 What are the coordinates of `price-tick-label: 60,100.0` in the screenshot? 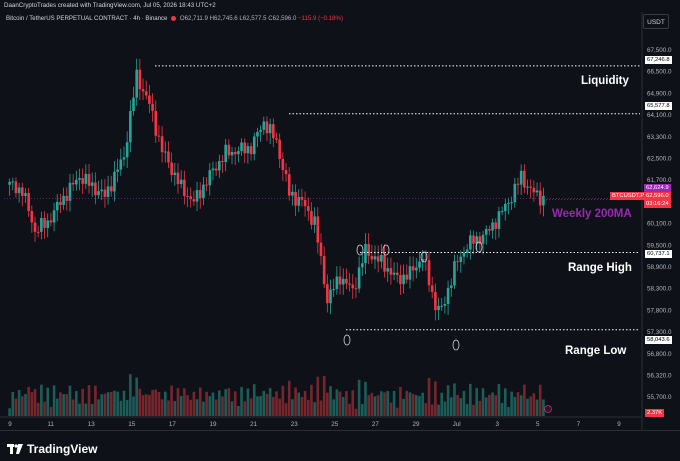 It's located at (659, 224).